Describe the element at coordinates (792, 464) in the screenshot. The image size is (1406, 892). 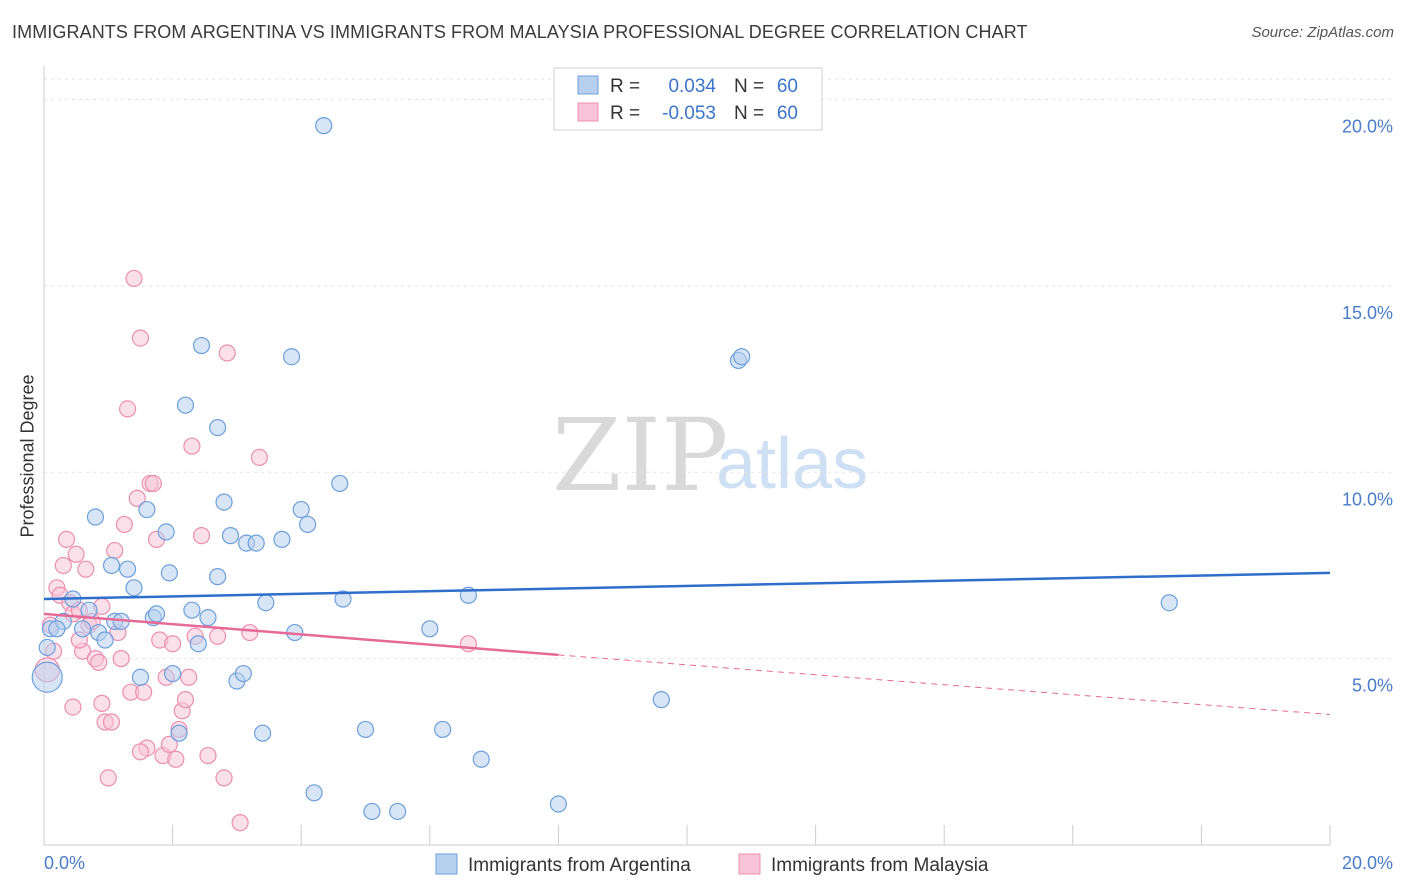
I see `watermark-atlas: atlas` at that location.